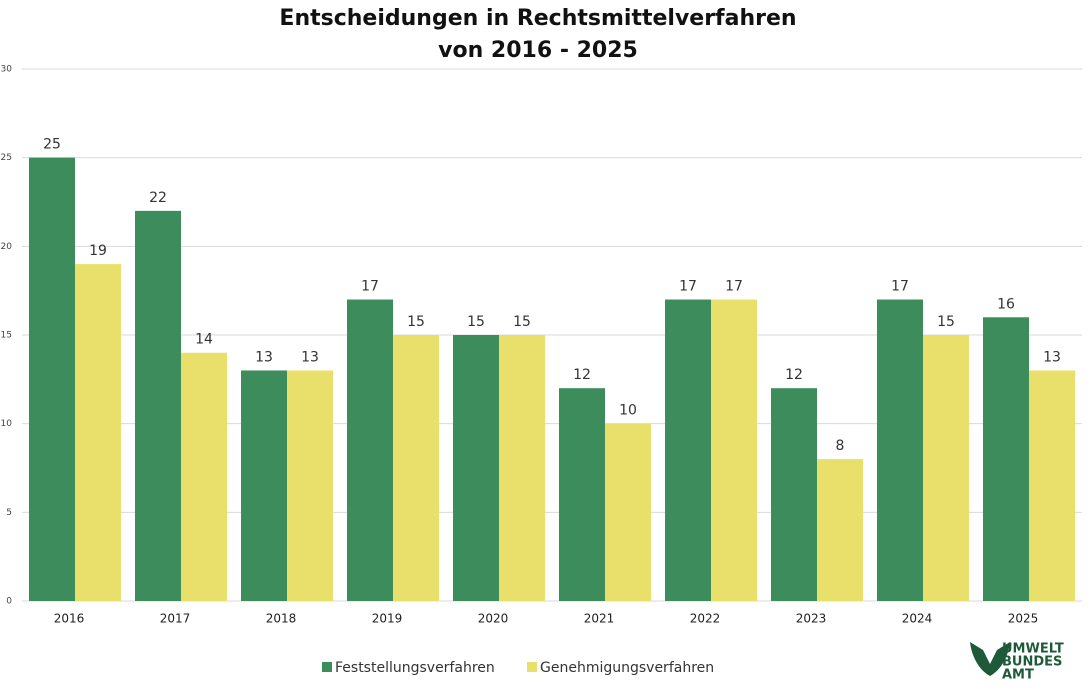  What do you see at coordinates (7, 424) in the screenshot?
I see `y-tick-label: 10` at bounding box center [7, 424].